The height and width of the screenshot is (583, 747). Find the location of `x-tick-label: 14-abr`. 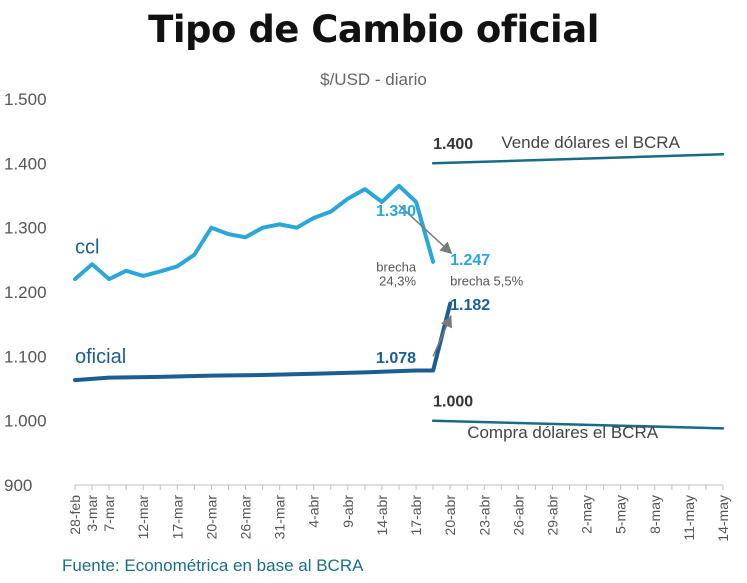

x-tick-label: 14-abr is located at coordinates (382, 515).